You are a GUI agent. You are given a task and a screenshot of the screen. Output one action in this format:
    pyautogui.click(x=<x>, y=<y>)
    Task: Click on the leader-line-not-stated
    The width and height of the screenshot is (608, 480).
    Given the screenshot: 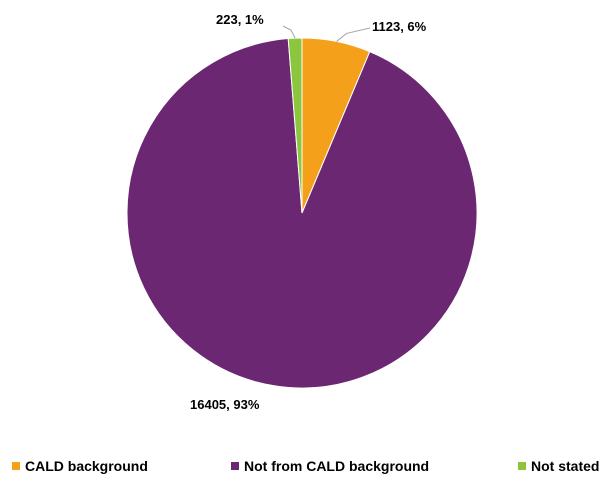 What is the action you would take?
    pyautogui.click(x=289, y=32)
    